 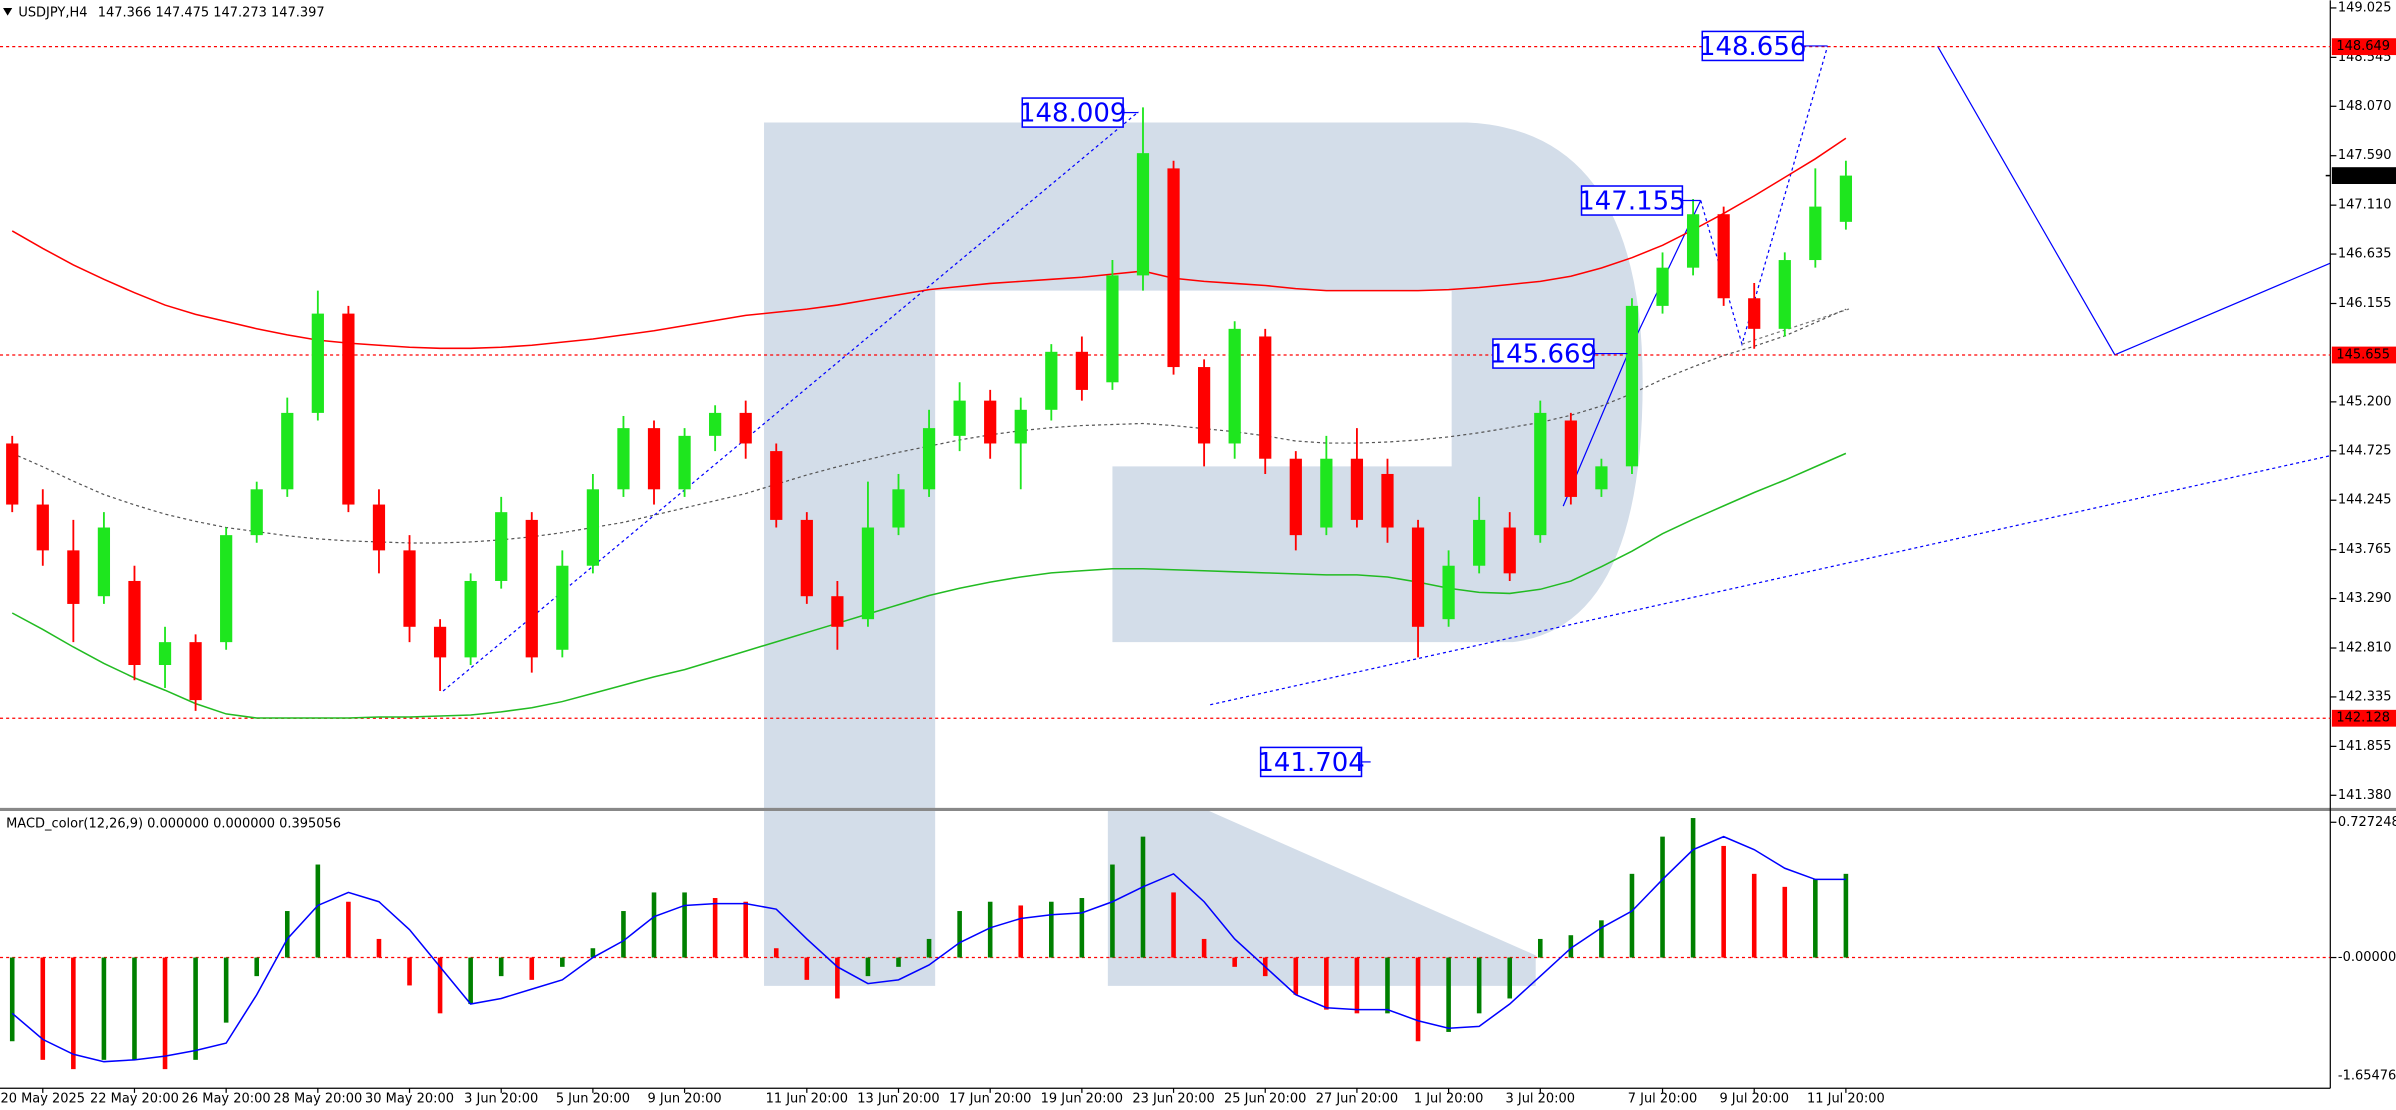 What do you see at coordinates (1754, 1098) in the screenshot?
I see `x-tick-label: 9 Jul 20:00` at bounding box center [1754, 1098].